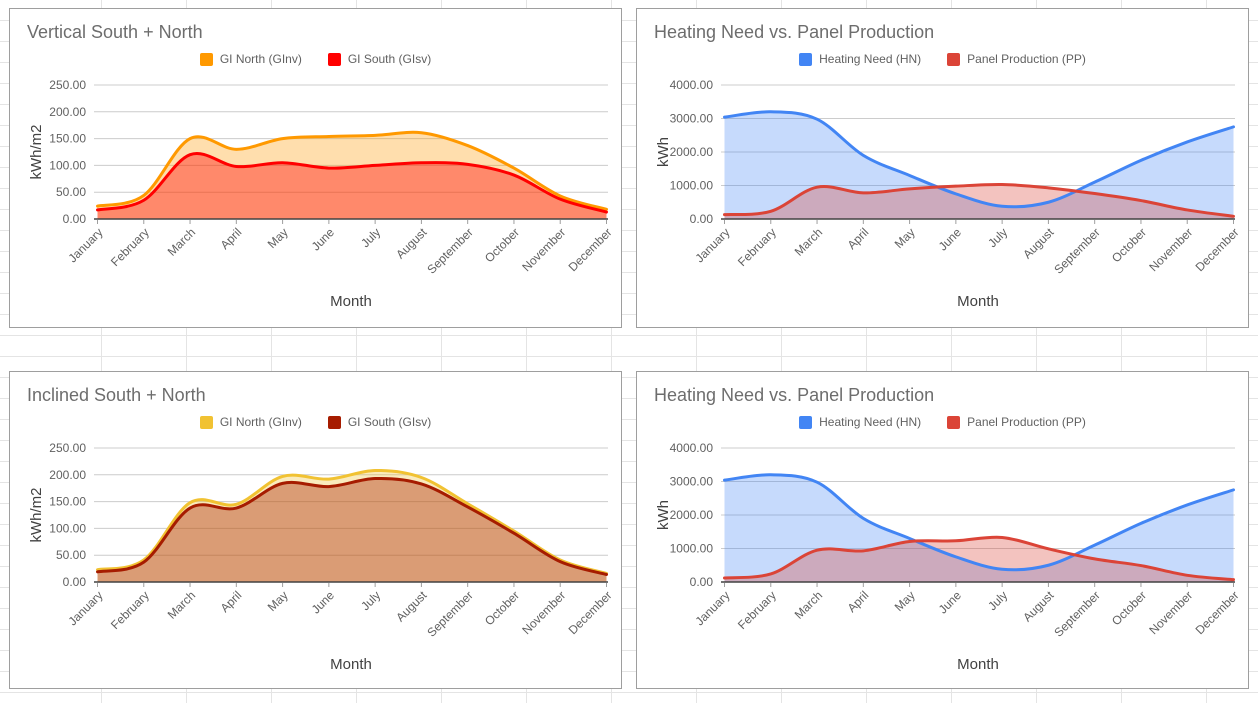 This screenshot has height=703, width=1258. I want to click on legend-label: GI South (GIsv), so click(389, 59).